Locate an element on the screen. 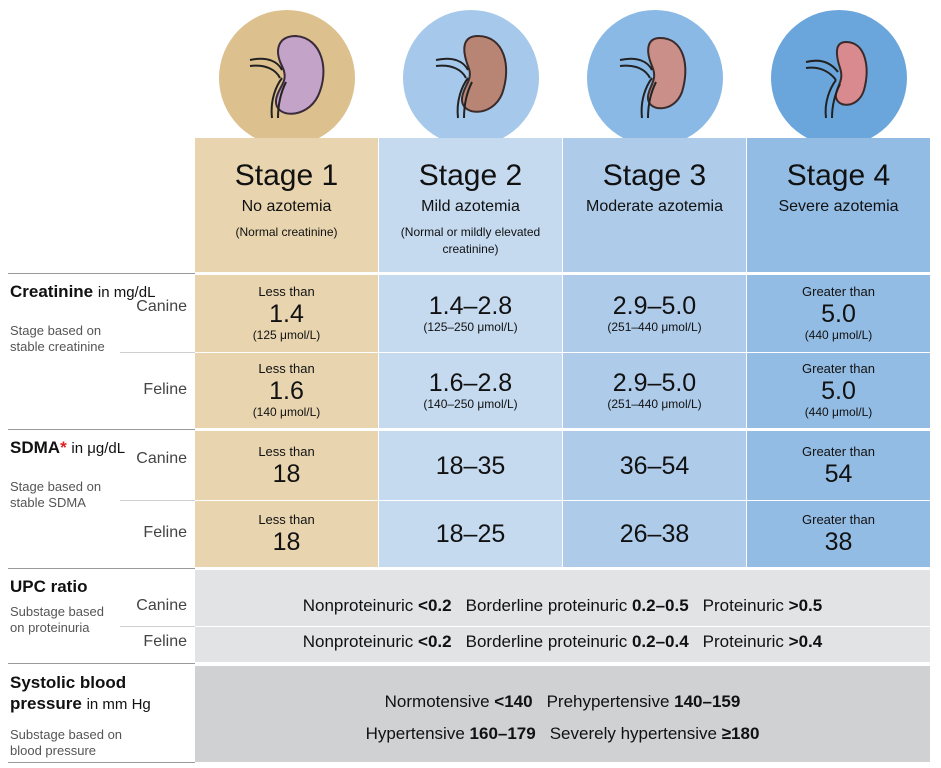 The height and width of the screenshot is (768, 941). bp-unit: in mm Hg is located at coordinates (118, 704).